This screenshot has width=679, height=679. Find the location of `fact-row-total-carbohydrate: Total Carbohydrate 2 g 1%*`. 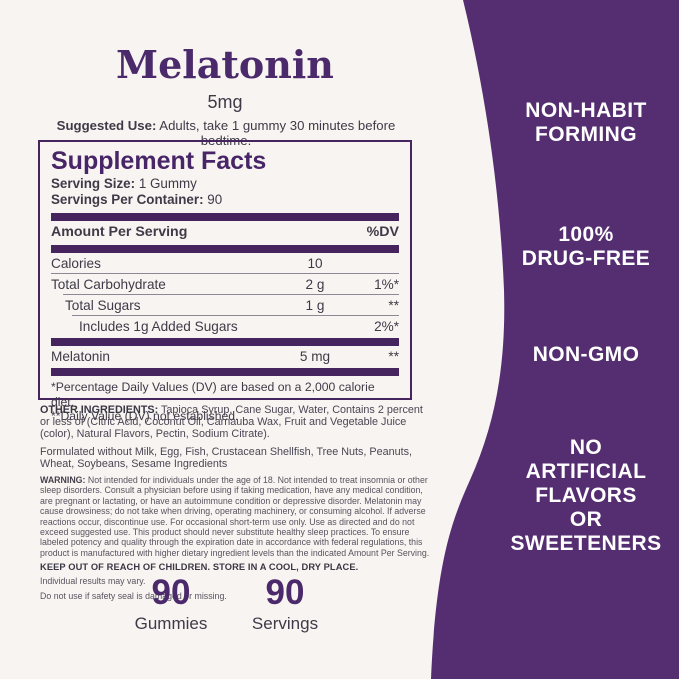

fact-row-total-carbohydrate: Total Carbohydrate 2 g 1%* is located at coordinates (225, 284).